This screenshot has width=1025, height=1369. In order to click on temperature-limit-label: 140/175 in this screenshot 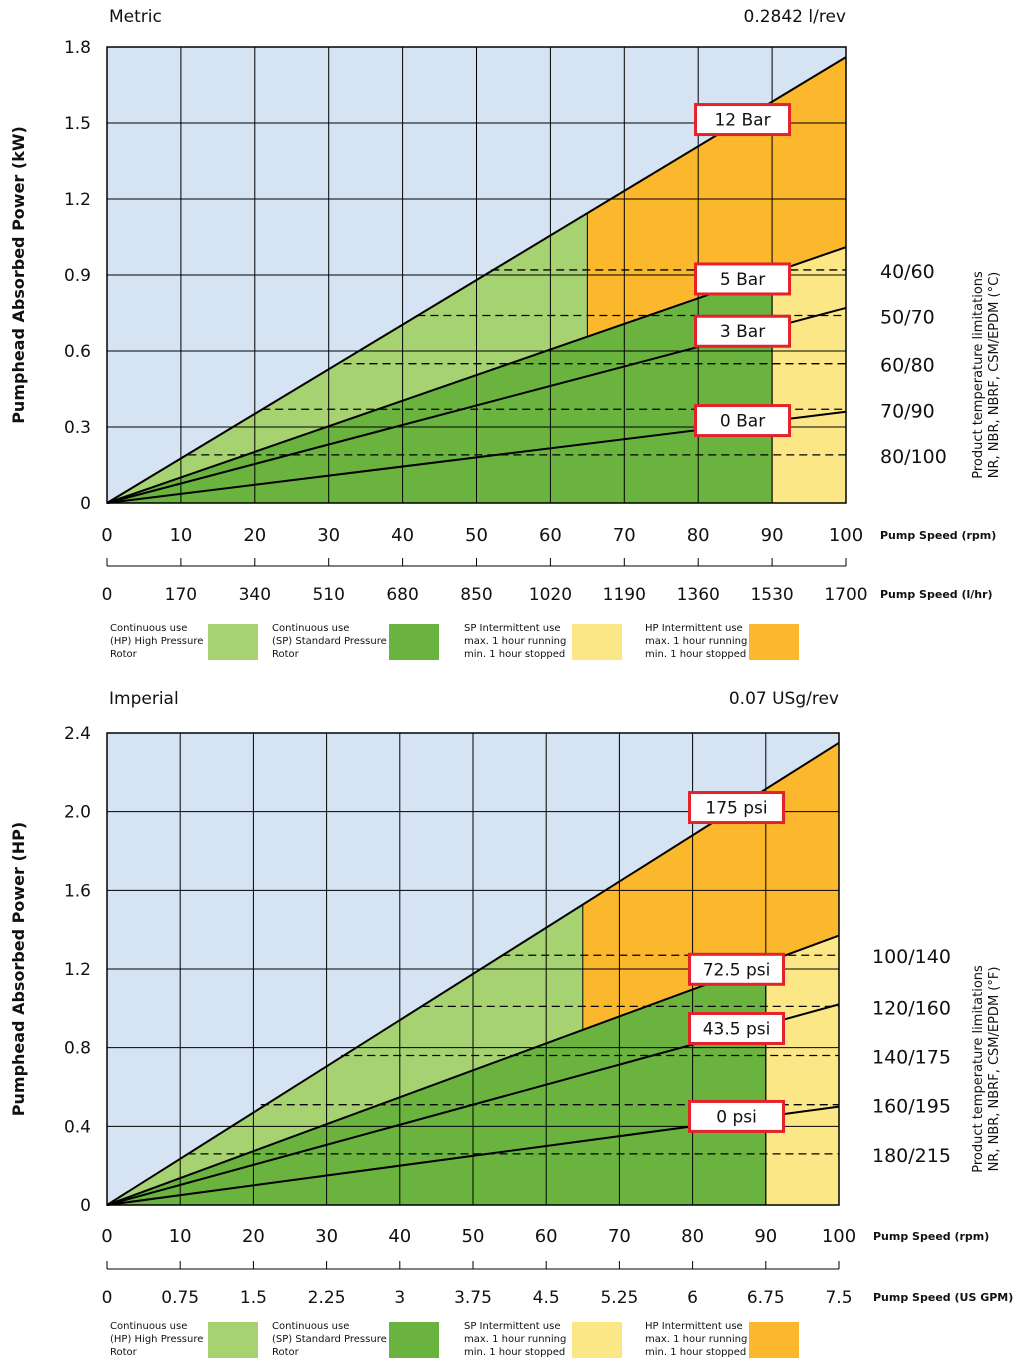, I will do `click(911, 1058)`.